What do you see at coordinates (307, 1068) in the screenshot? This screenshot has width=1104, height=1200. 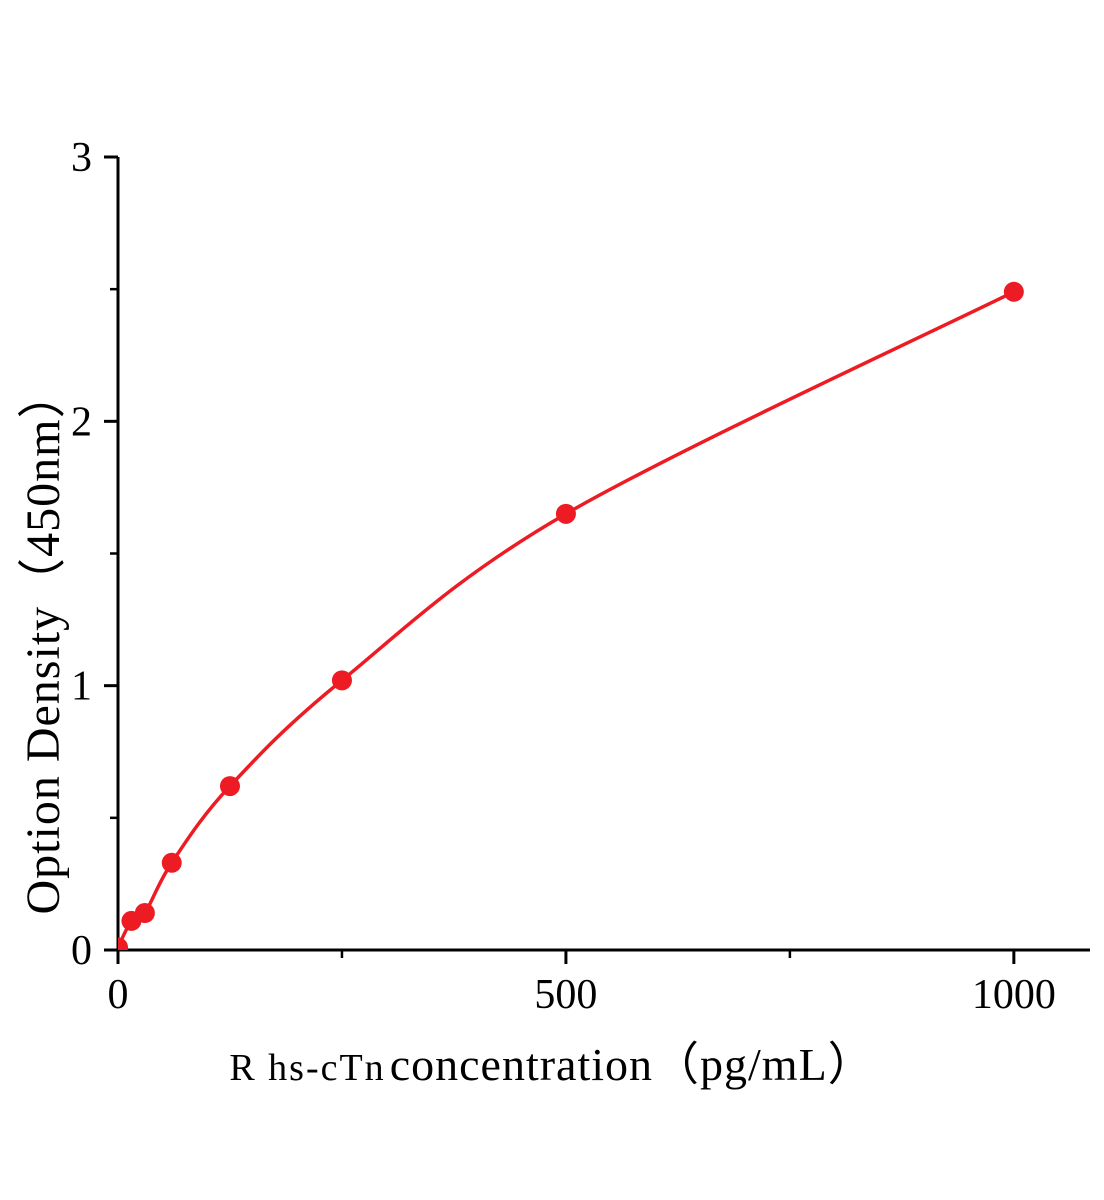 I see `x-axis-label-prefix: R hs-cTn` at bounding box center [307, 1068].